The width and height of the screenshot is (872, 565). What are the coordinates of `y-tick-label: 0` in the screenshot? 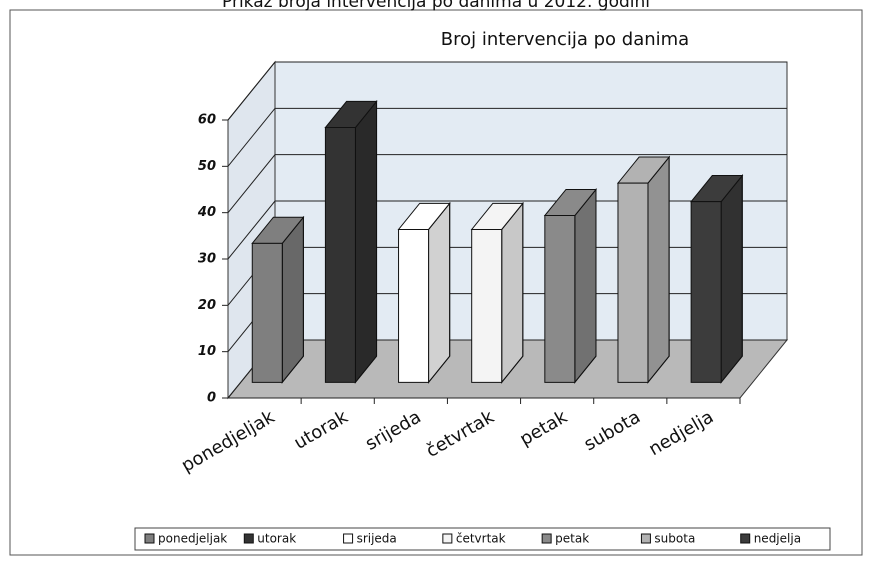 It's located at (211, 398).